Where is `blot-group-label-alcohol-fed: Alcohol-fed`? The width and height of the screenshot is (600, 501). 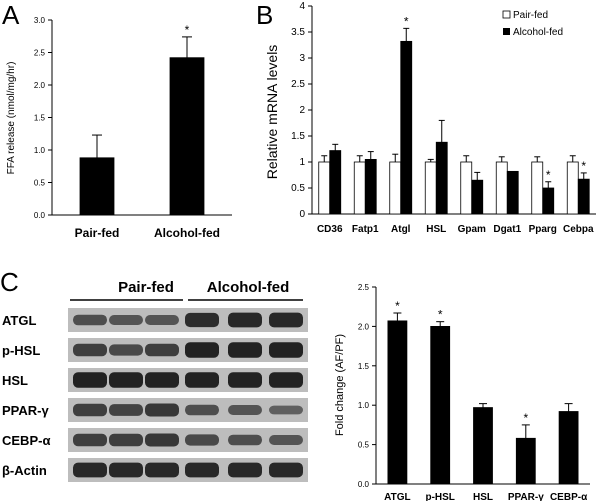
blot-group-label-alcohol-fed: Alcohol-fed is located at coordinates (248, 287).